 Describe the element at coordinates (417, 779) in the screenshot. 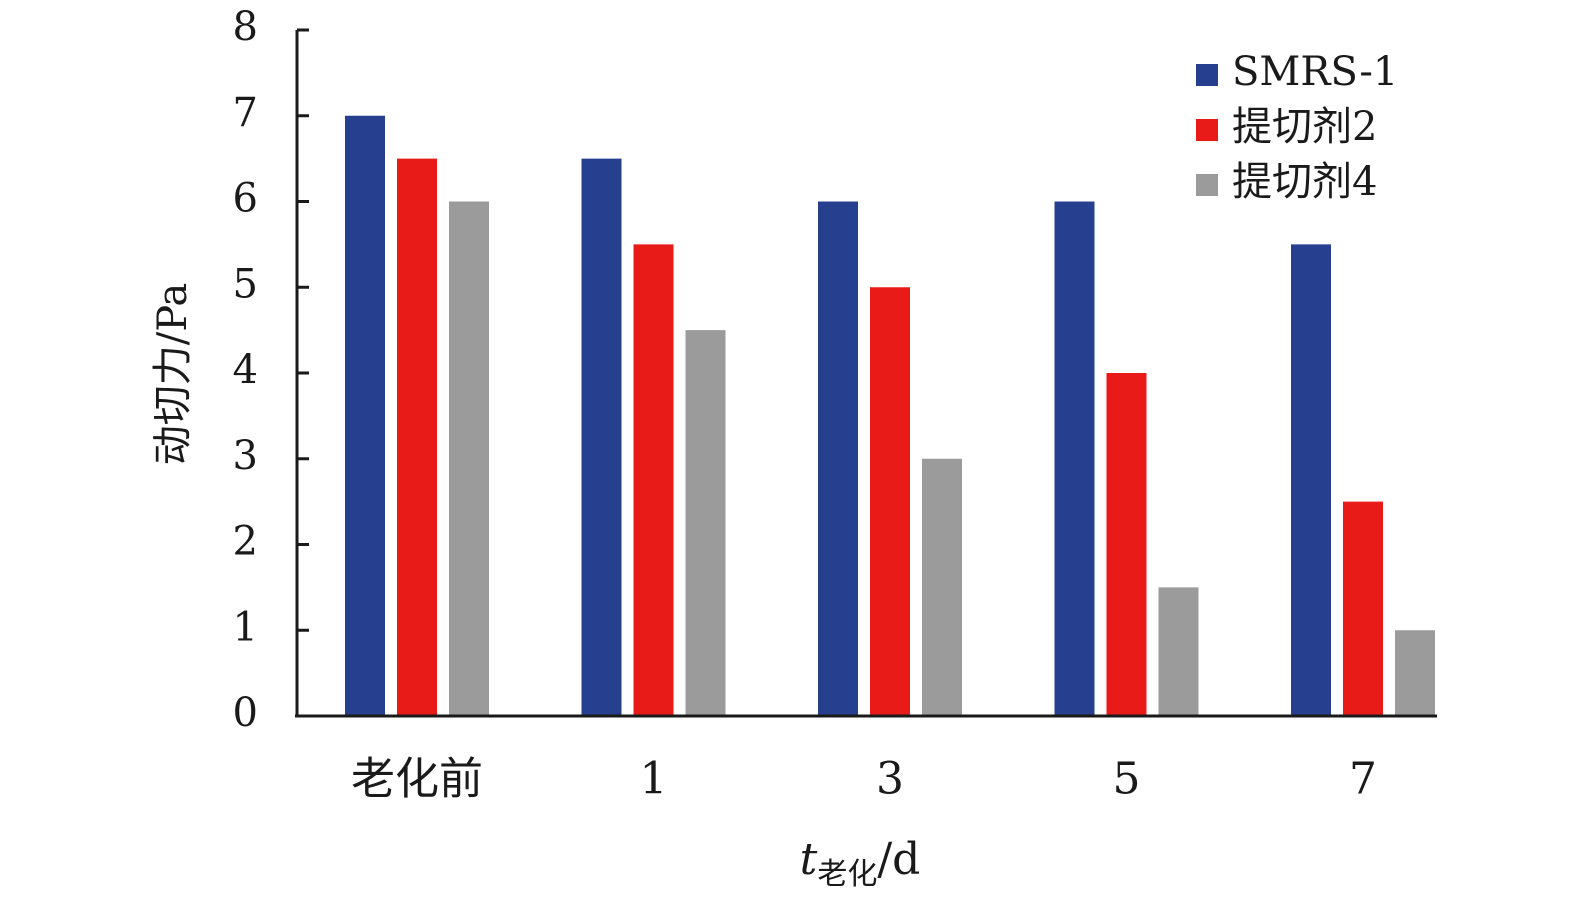

I see `x-category-label: 老化前` at that location.